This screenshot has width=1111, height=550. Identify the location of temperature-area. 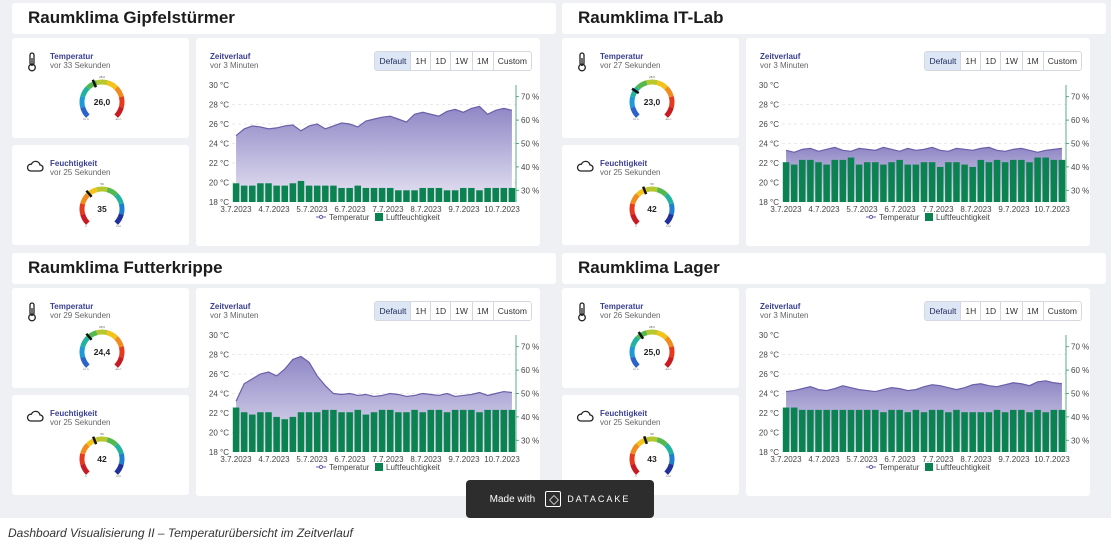
(374, 404).